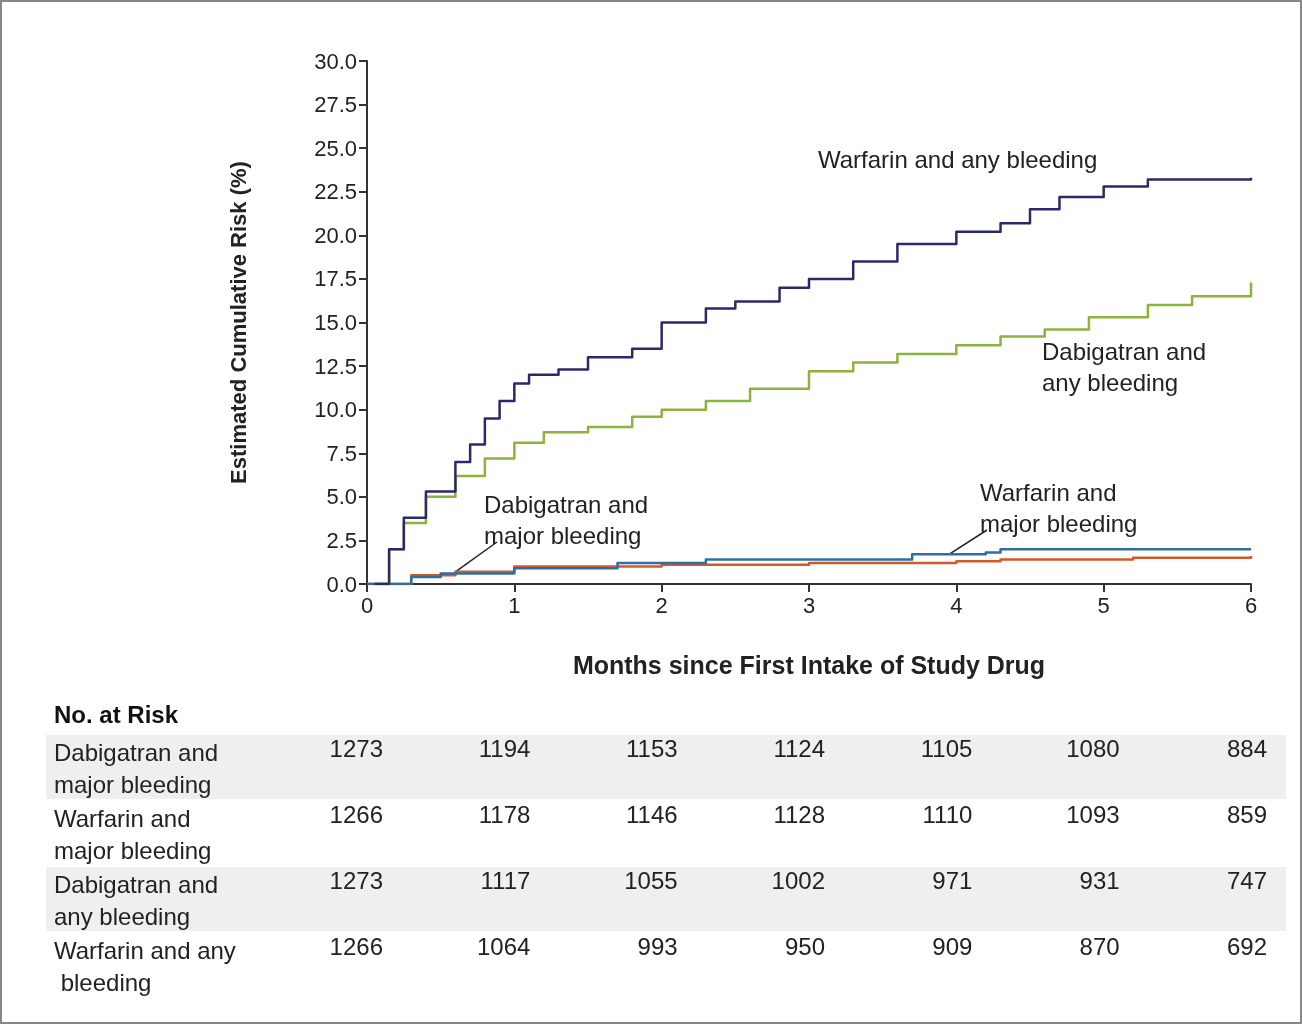 This screenshot has height=1024, width=1302. Describe the element at coordinates (335, 322) in the screenshot. I see `y-tick-label: 15.0` at that location.